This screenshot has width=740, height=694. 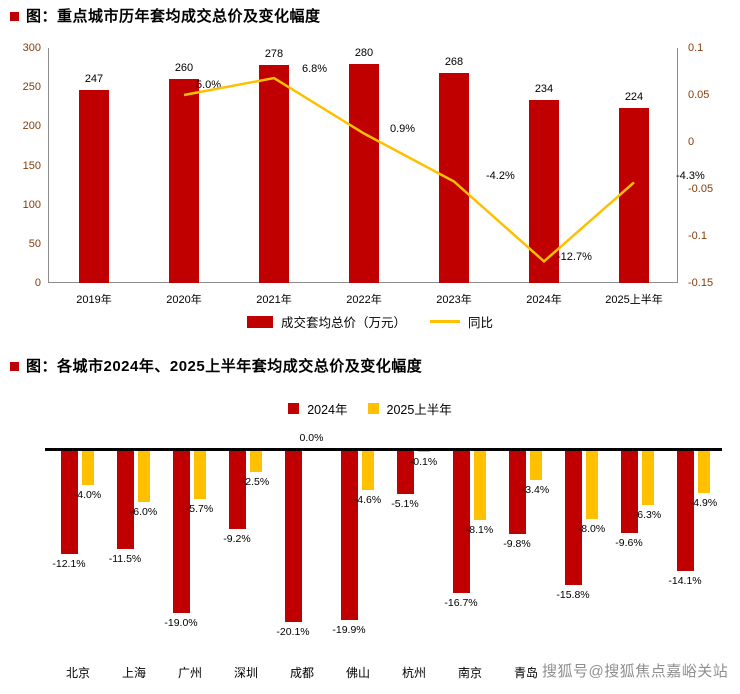 I want to click on chart2-bar-2025h1-value-label: -5.7%, so click(x=199, y=509).